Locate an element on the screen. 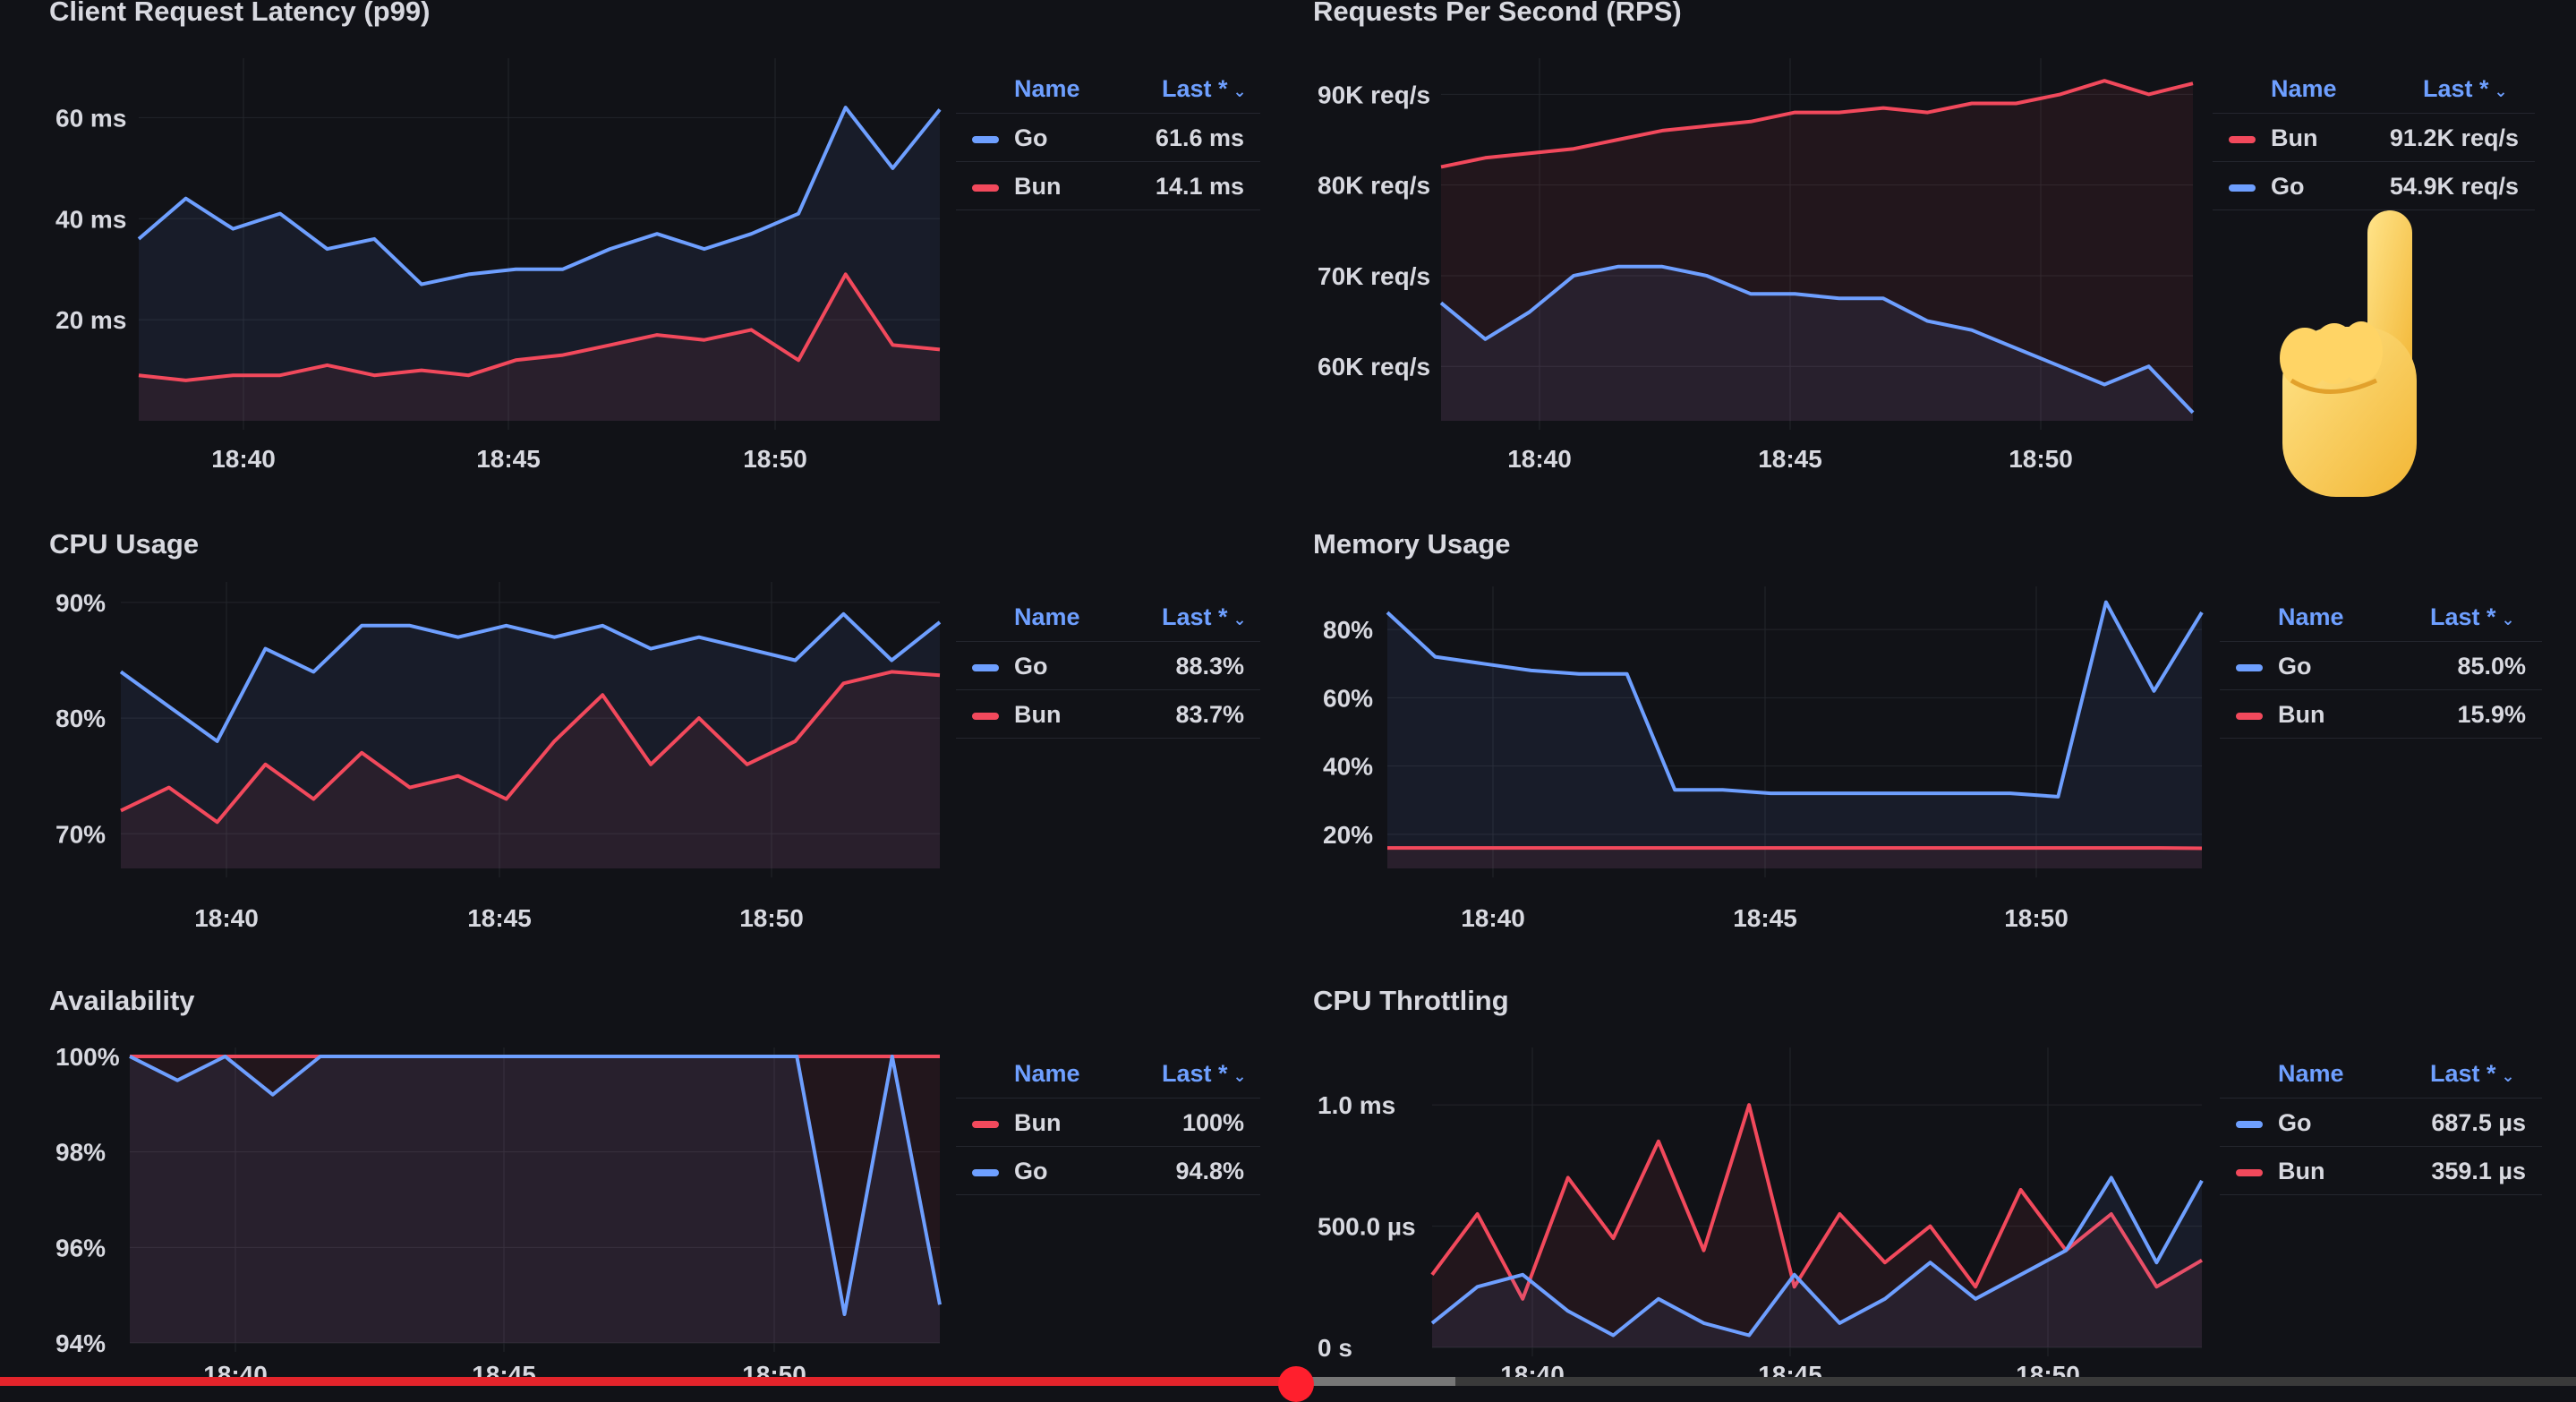 The height and width of the screenshot is (1402, 2576). y-tick-label: 40% is located at coordinates (1348, 767).